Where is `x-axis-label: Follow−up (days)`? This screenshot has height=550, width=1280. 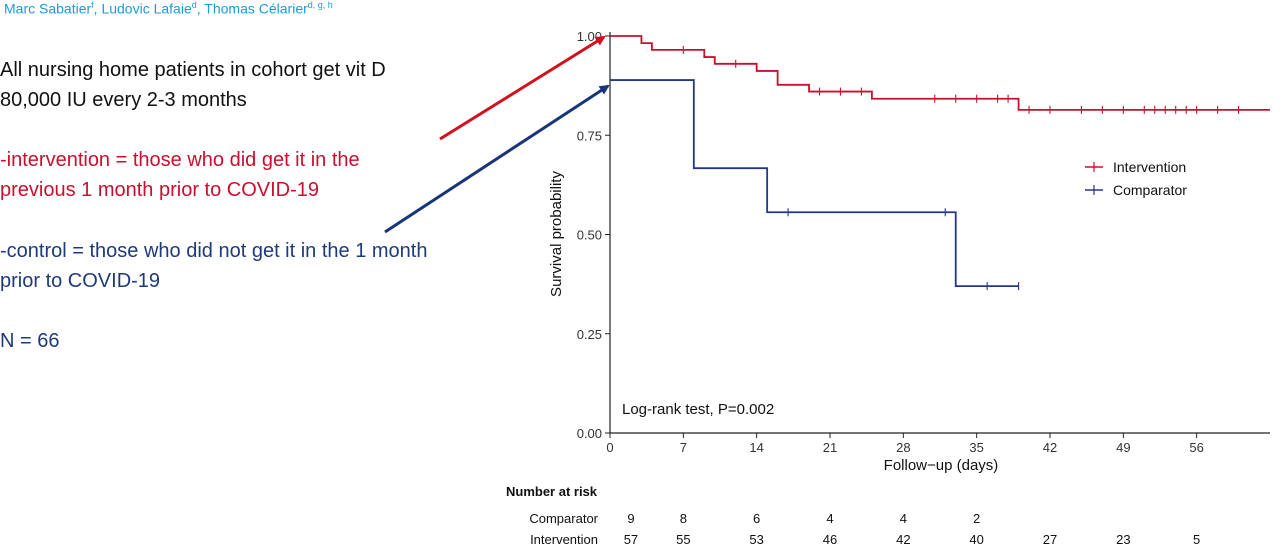 x-axis-label: Follow−up (days) is located at coordinates (941, 465).